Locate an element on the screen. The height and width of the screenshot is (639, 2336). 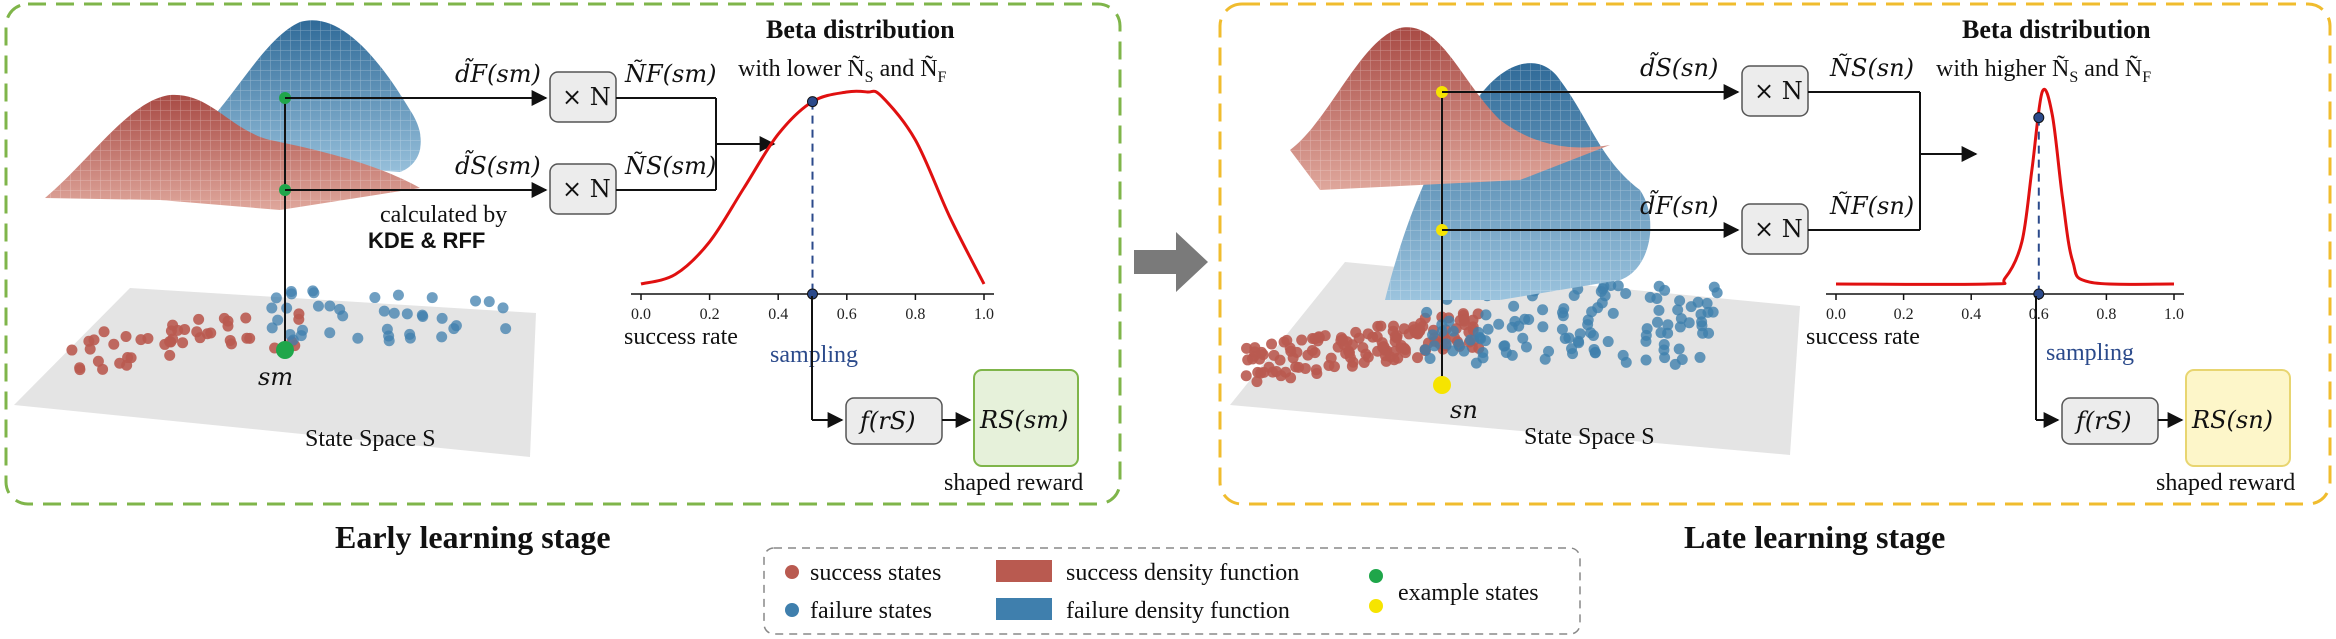
early-beta-chart: 0.0 0.2 0.4 0.6 0.8 1.0 is located at coordinates (812, 206).